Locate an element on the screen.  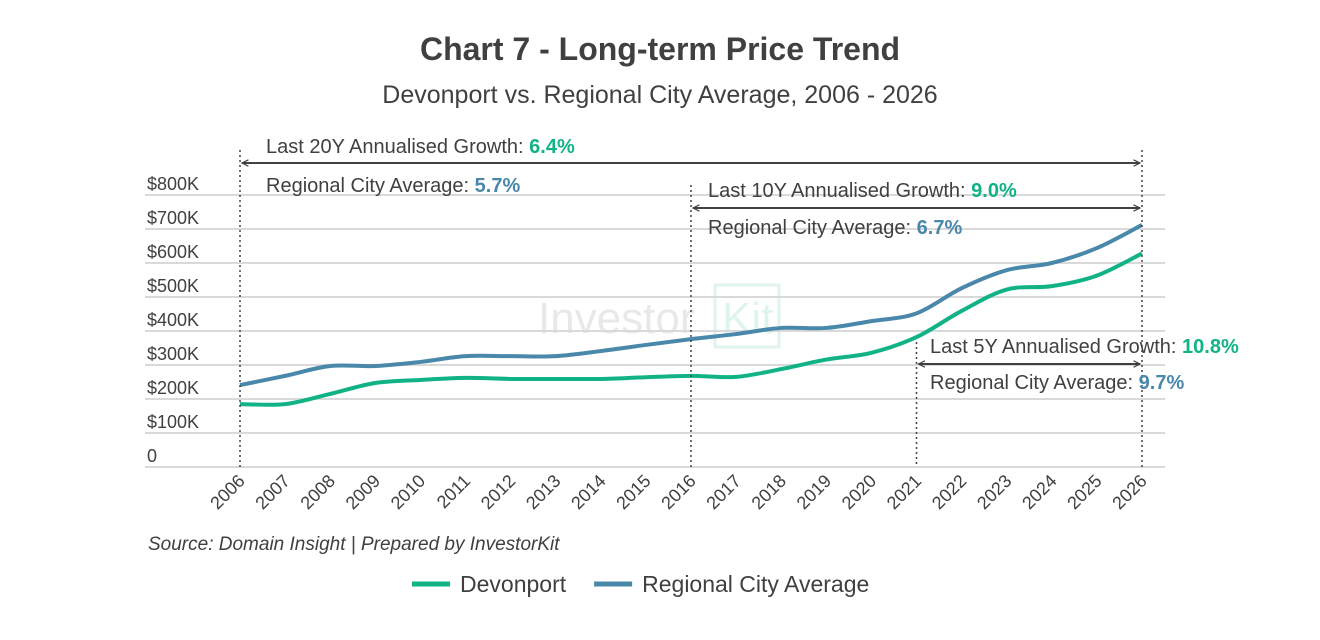
x-tick-label: 2025 is located at coordinates (1084, 492).